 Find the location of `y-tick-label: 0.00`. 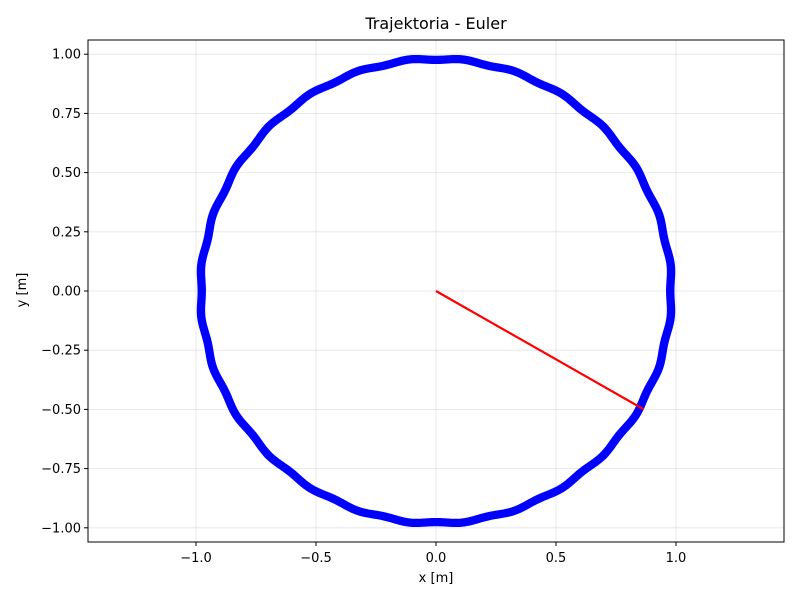

y-tick-label: 0.00 is located at coordinates (66, 292).